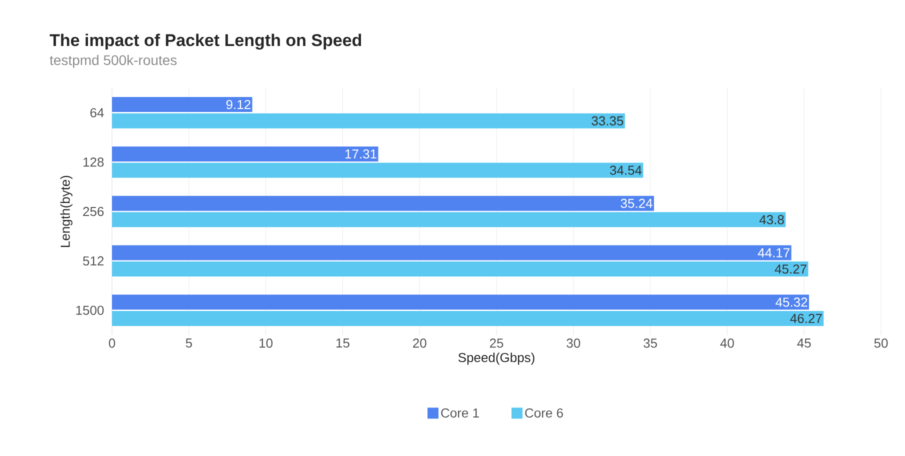 The height and width of the screenshot is (456, 905). Describe the element at coordinates (573, 343) in the screenshot. I see `x-tick-label: 30` at that location.